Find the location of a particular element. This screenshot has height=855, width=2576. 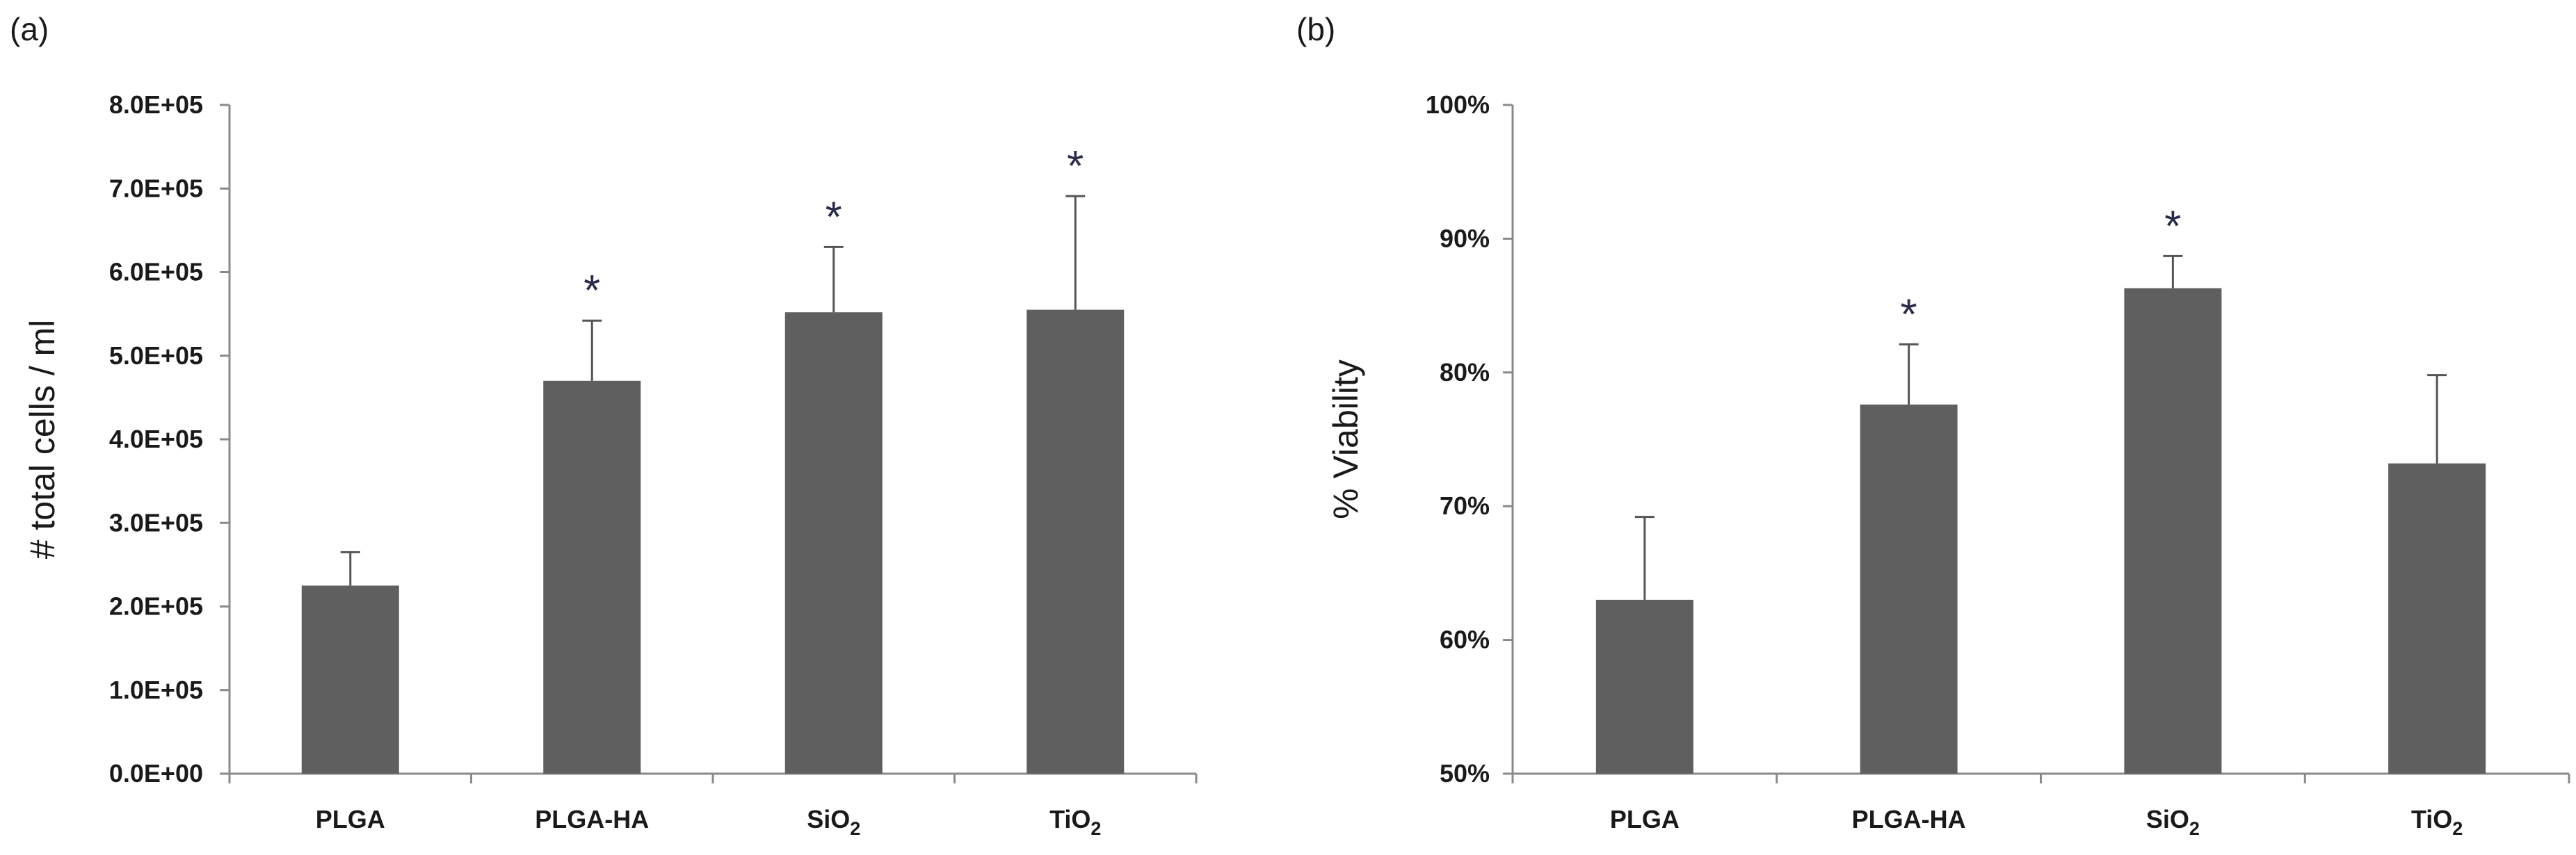

panel-label: (b) is located at coordinates (1315, 29).